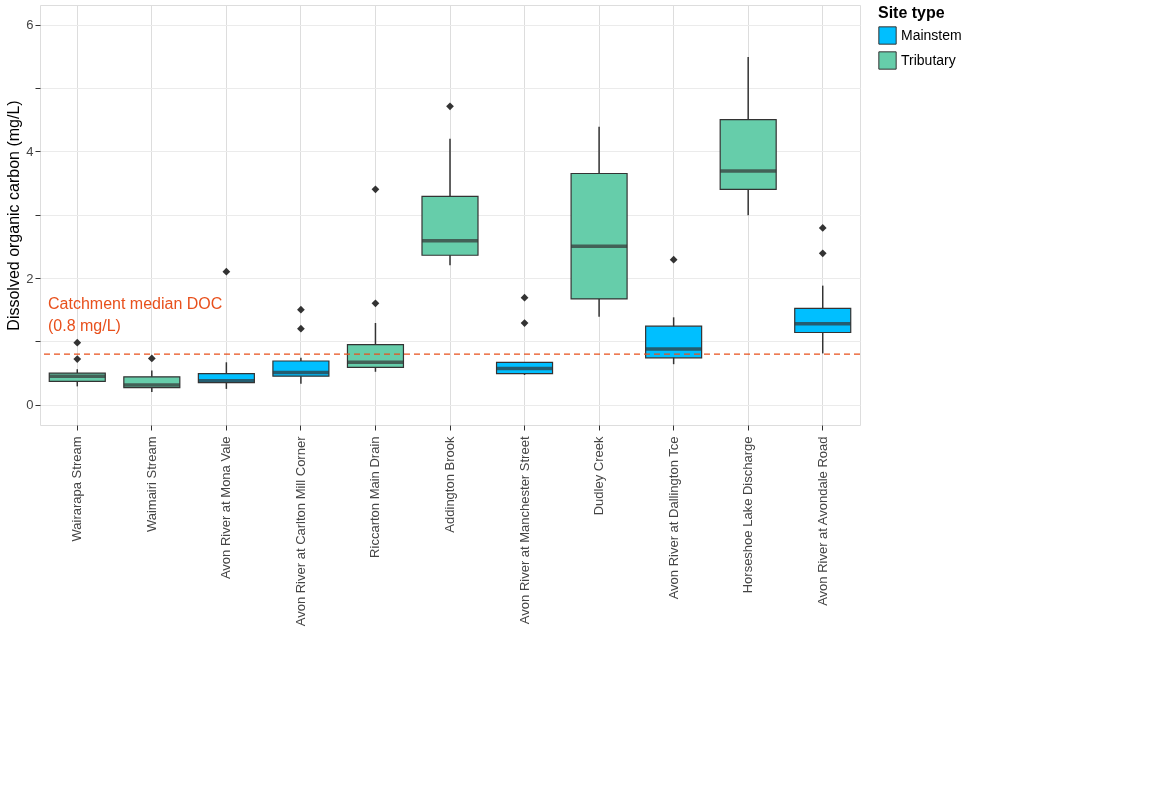  Describe the element at coordinates (300, 531) in the screenshot. I see `x-tick-label: Avon River at Carlton Mill Corner` at that location.